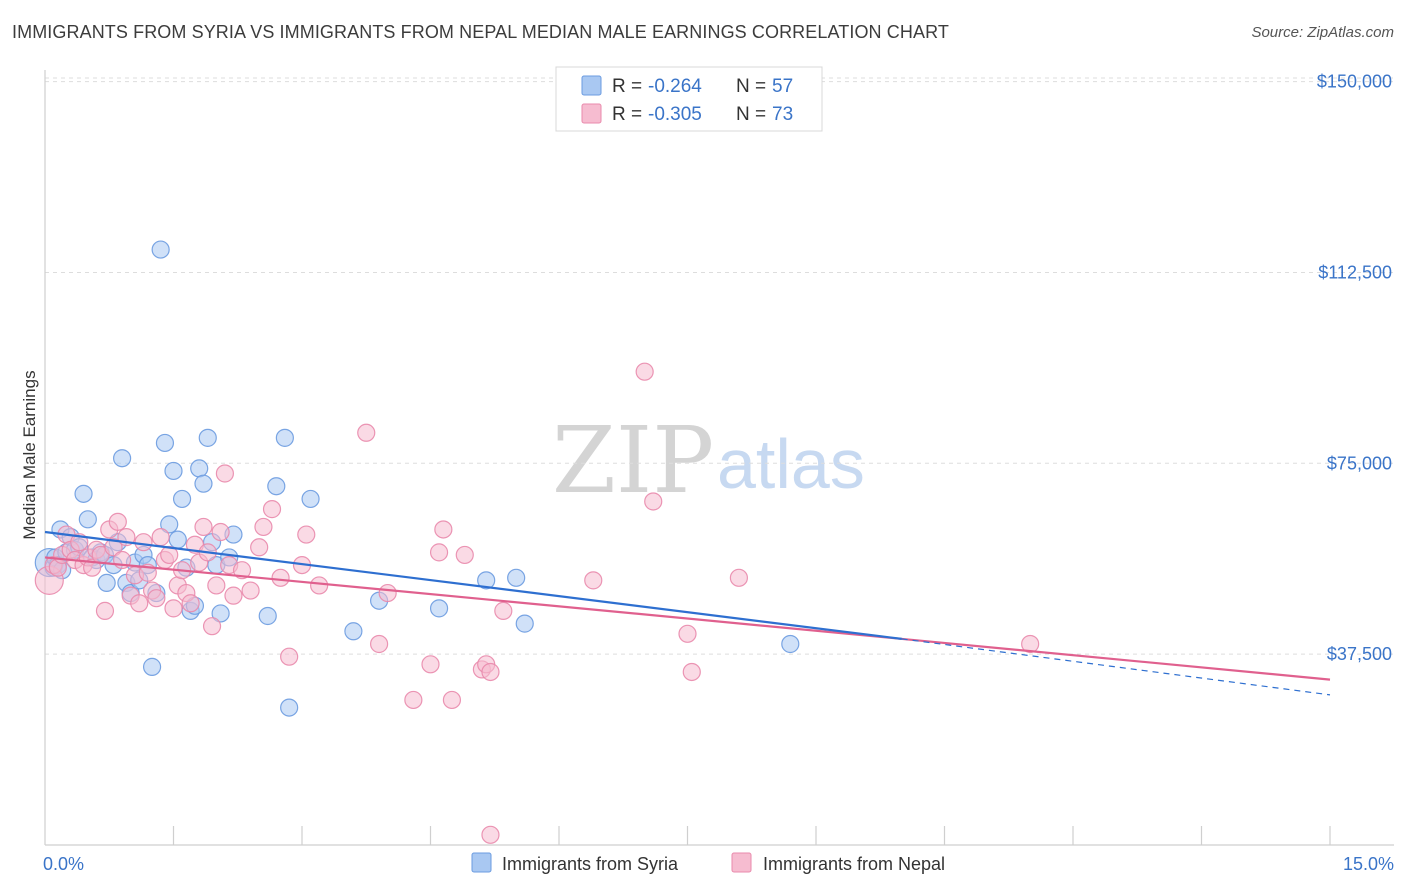 This screenshot has width=1406, height=892. What do you see at coordinates (675, 86) in the screenshot?
I see `legend-r-value-syria: -0.264` at bounding box center [675, 86].